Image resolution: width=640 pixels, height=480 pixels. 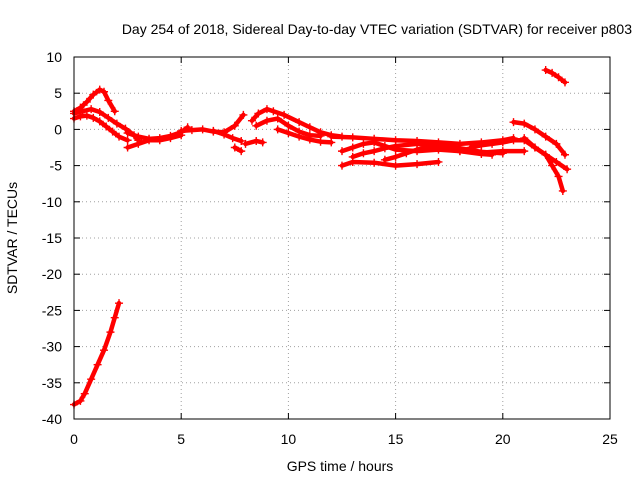 What do you see at coordinates (52, 383) in the screenshot?
I see `y-tick-label: -35` at bounding box center [52, 383].